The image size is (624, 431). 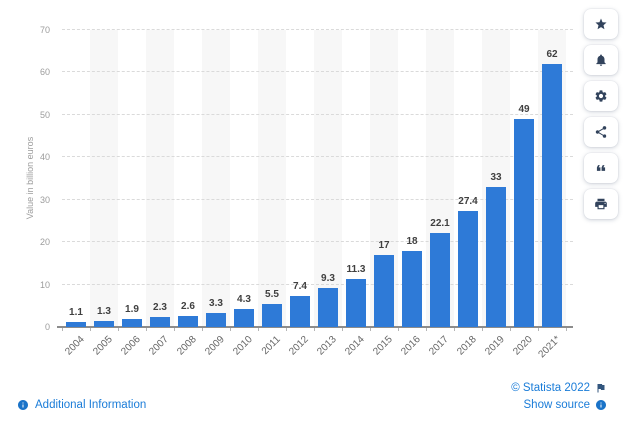 I want to click on footer-right: © Statista 2022 Show source, so click(x=559, y=396).